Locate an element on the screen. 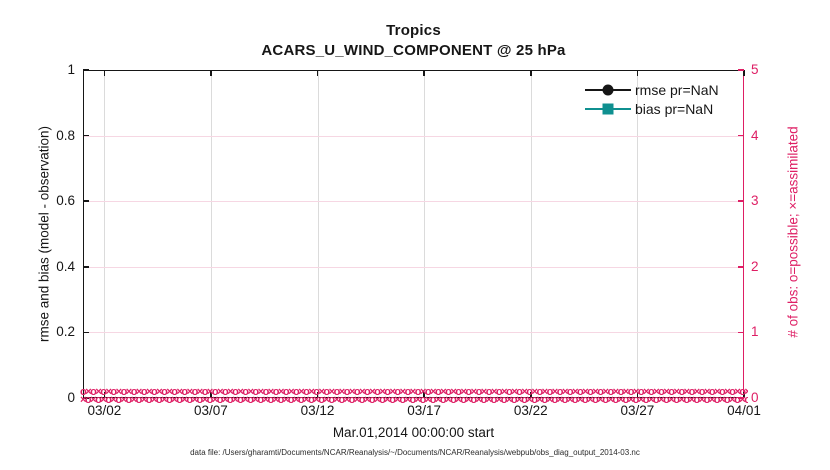 This screenshot has height=470, width=830. y-tick-label-right: 2 is located at coordinates (755, 266).